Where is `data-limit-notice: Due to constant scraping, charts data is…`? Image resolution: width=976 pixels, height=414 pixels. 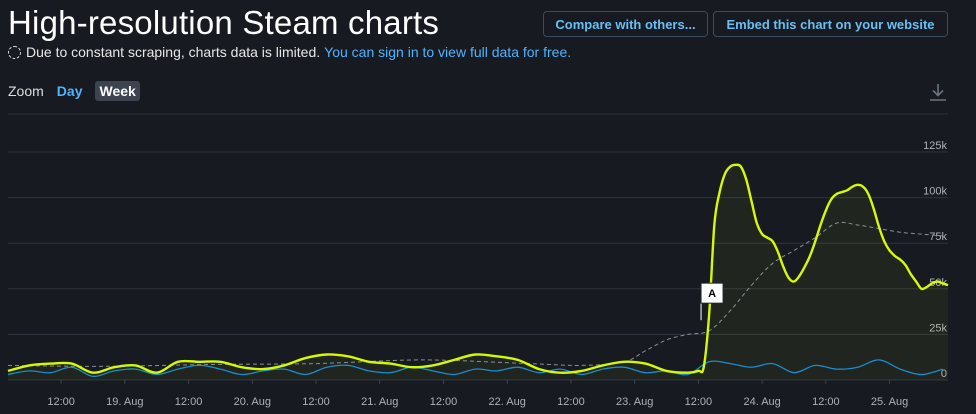
data-limit-notice: Due to constant scraping, charts data is… is located at coordinates (289, 52).